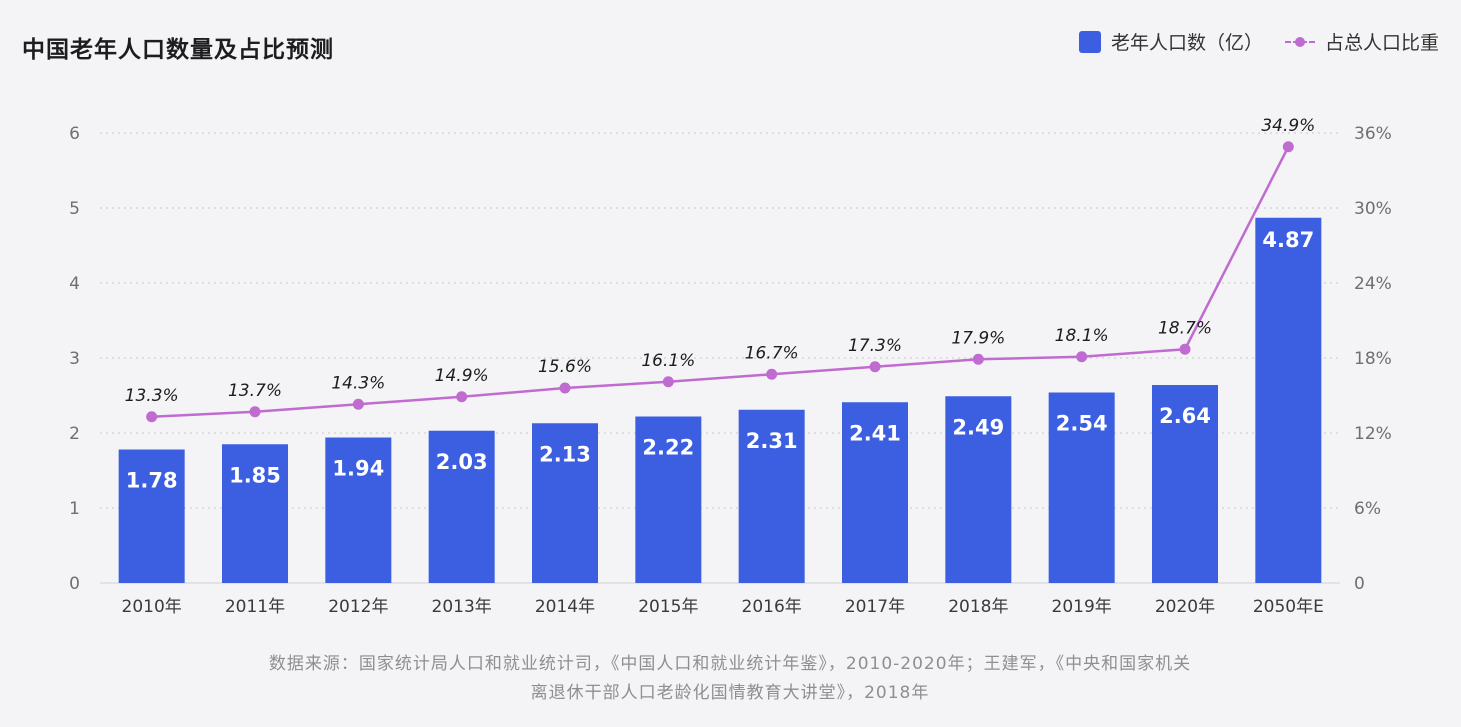  Describe the element at coordinates (1185, 416) in the screenshot. I see `bar-value-label: 2.64` at that location.